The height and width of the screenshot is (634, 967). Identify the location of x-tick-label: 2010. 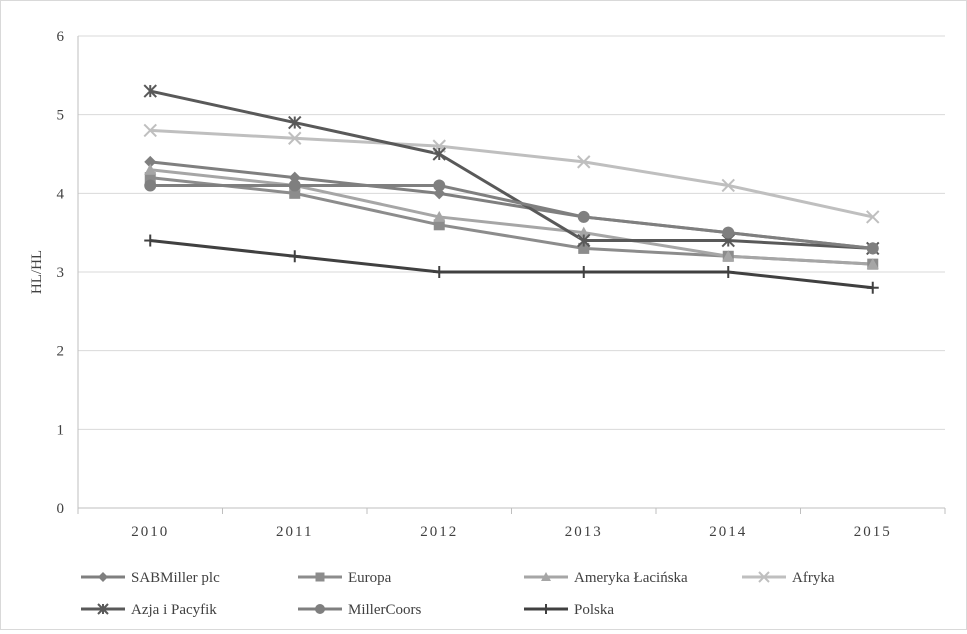
(150, 532).